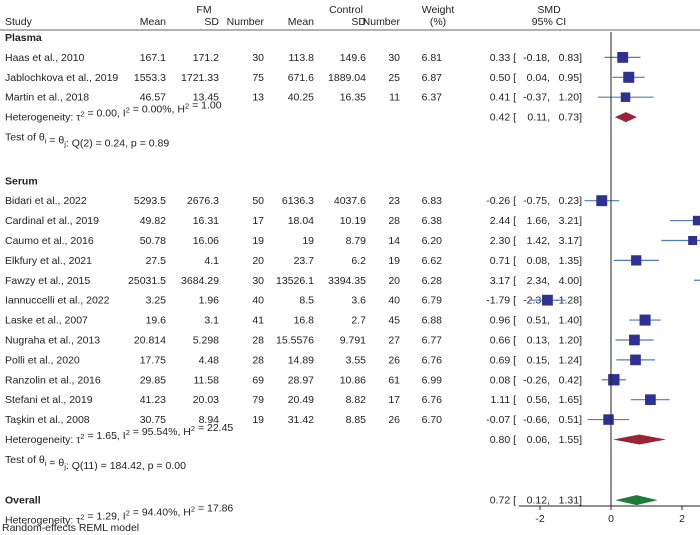 The height and width of the screenshot is (535, 700). Describe the element at coordinates (432, 400) in the screenshot. I see `study-1-10-weight: 6.76` at that location.